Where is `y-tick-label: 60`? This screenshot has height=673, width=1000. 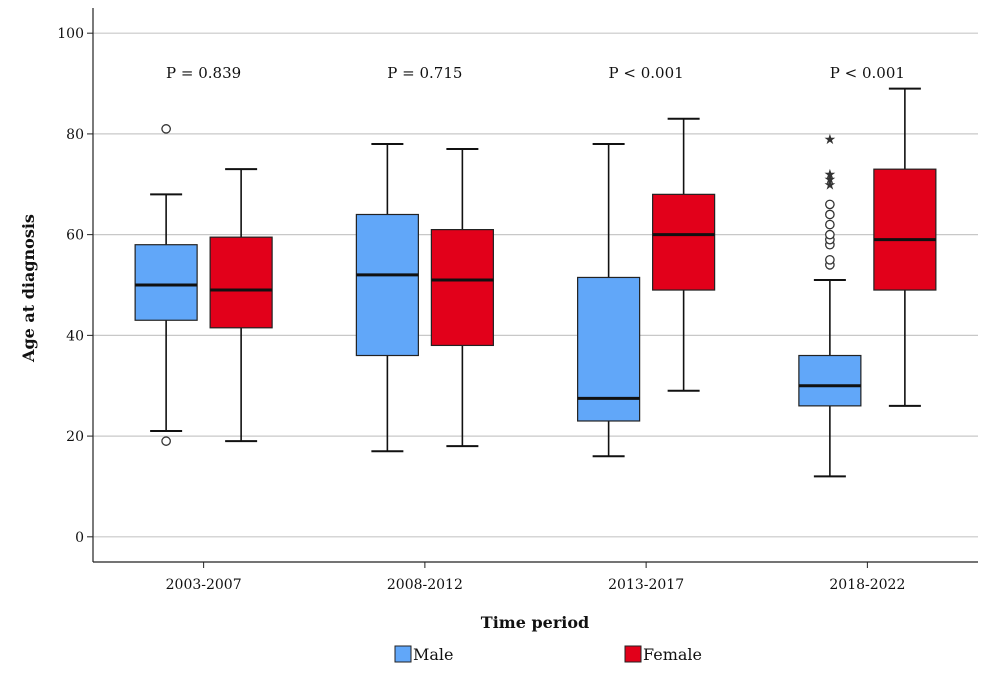 y-tick-label: 60 is located at coordinates (75, 236).